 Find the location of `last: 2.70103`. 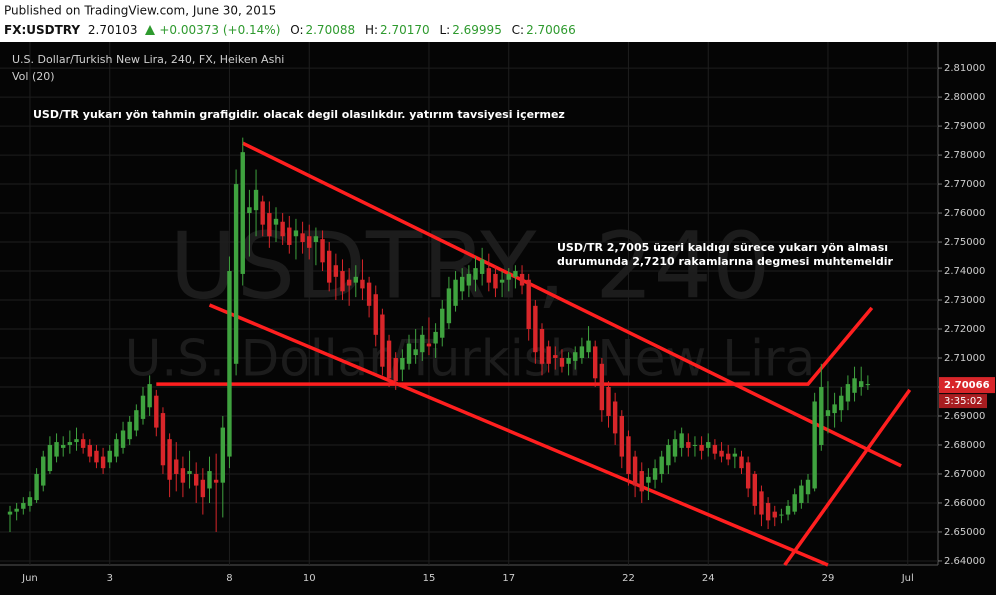

last: 2.70103 is located at coordinates (113, 30).